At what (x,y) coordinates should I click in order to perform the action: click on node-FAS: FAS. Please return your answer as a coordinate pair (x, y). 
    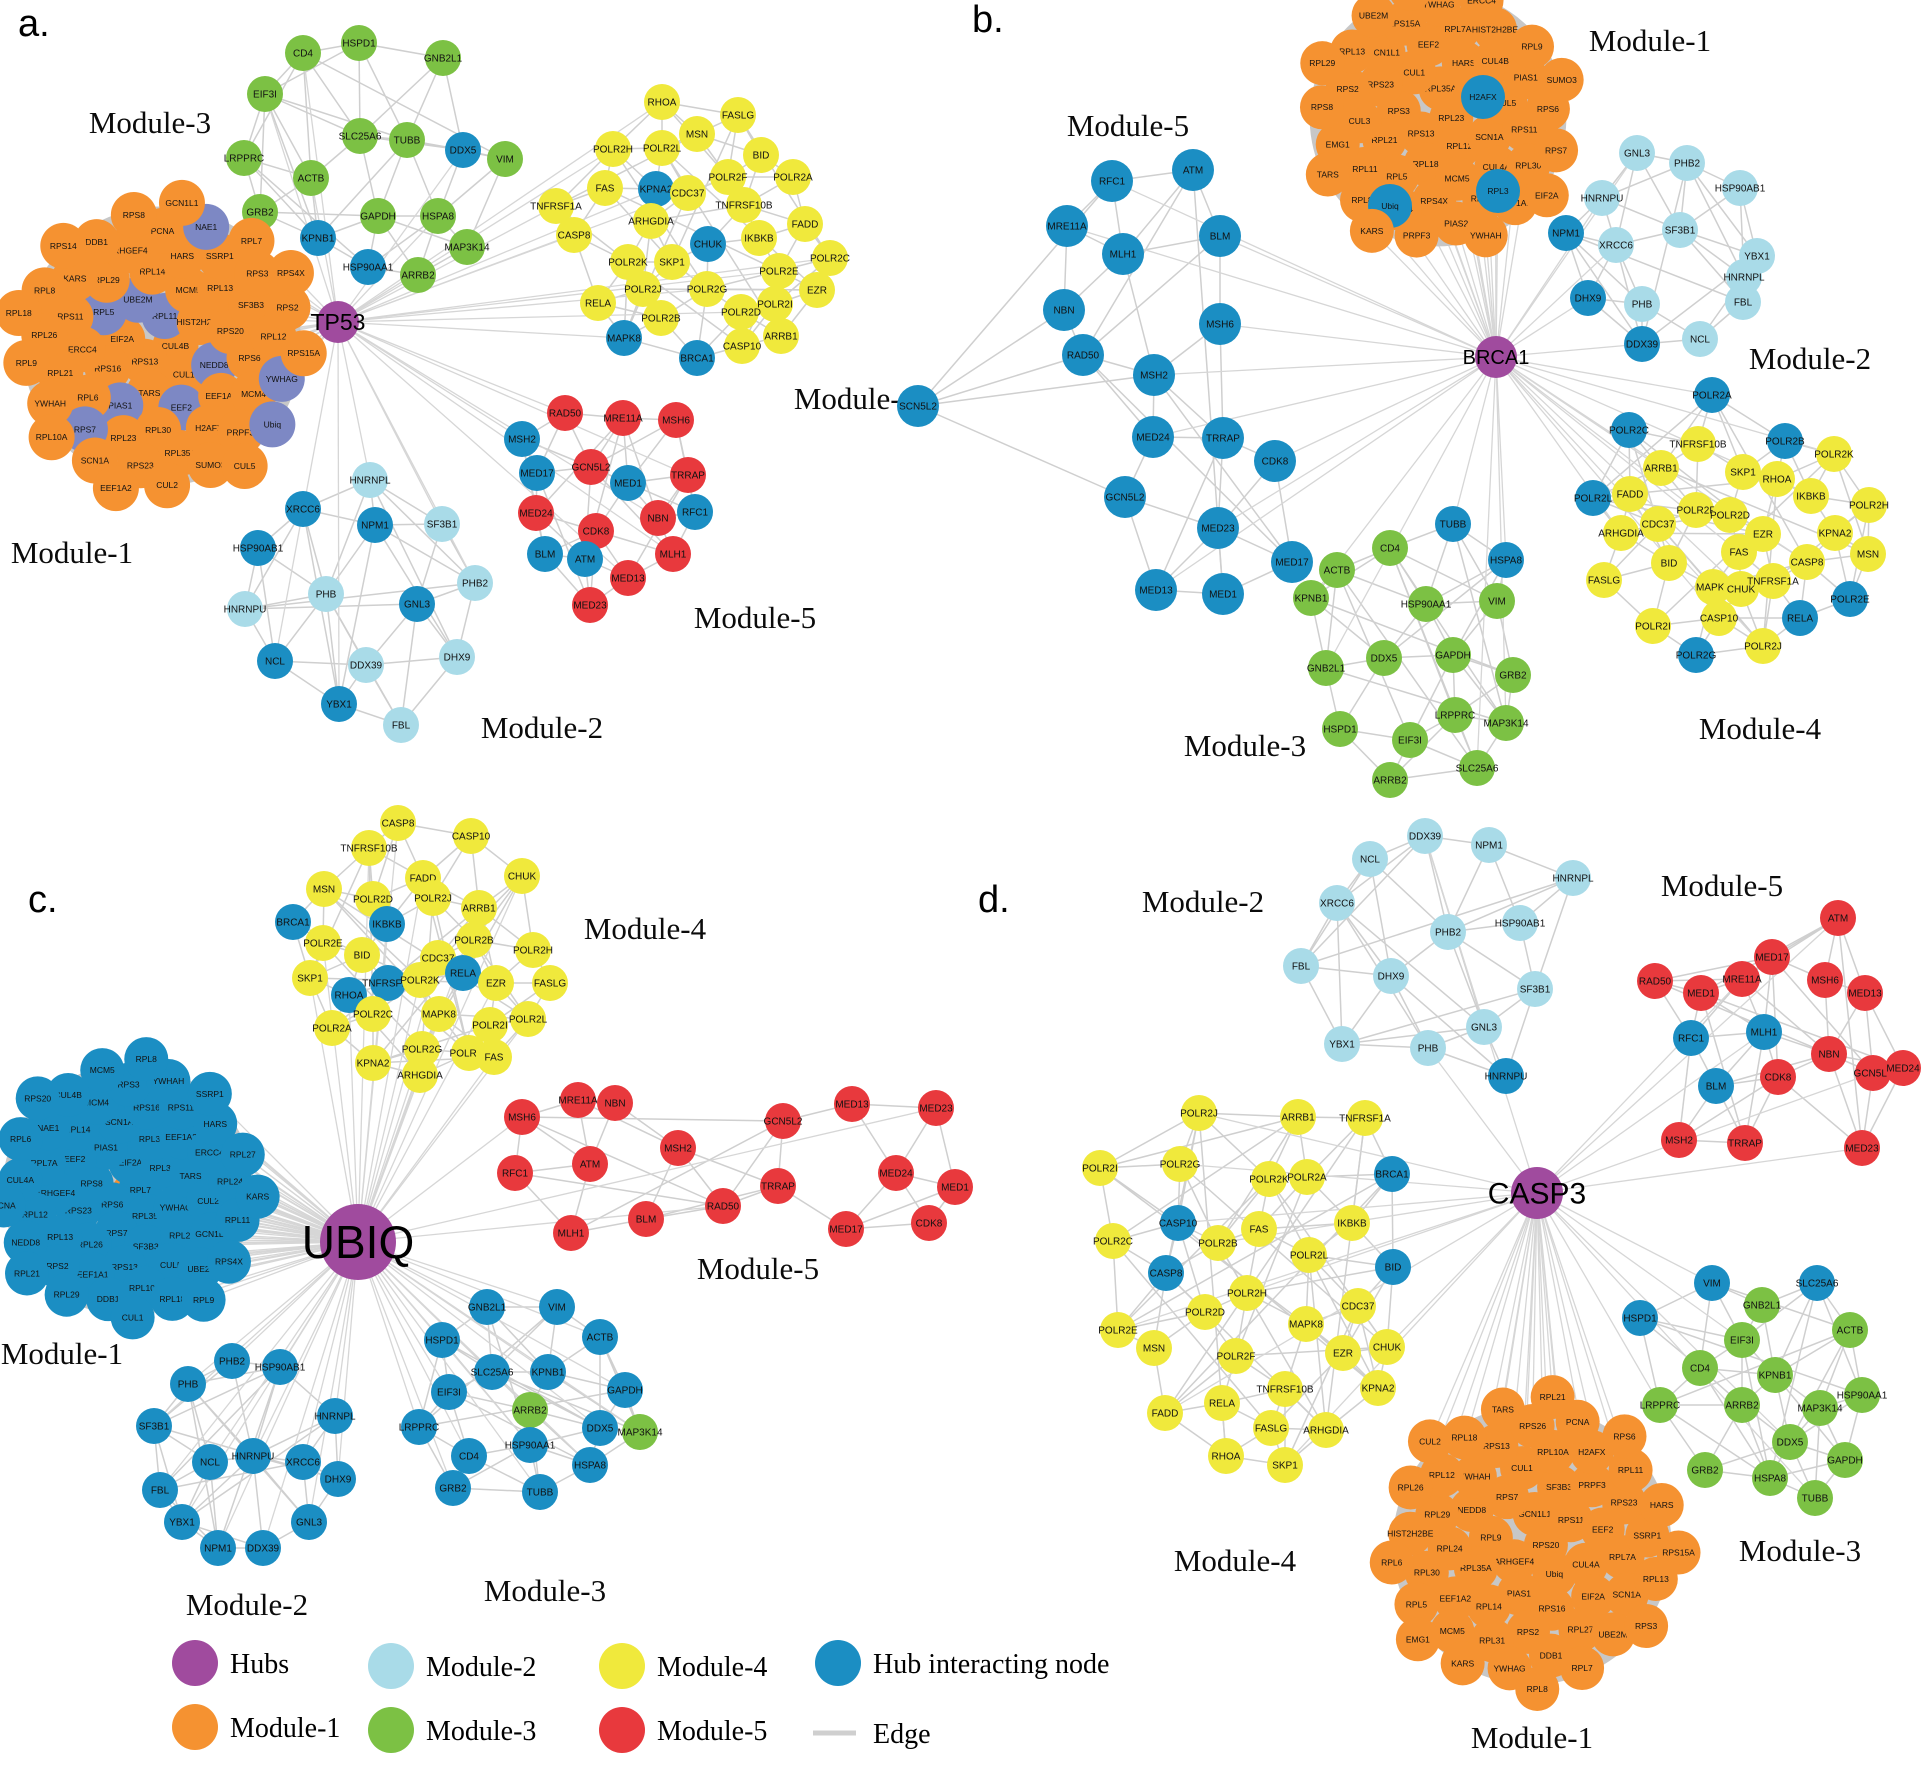
    Looking at the image, I should click on (605, 188).